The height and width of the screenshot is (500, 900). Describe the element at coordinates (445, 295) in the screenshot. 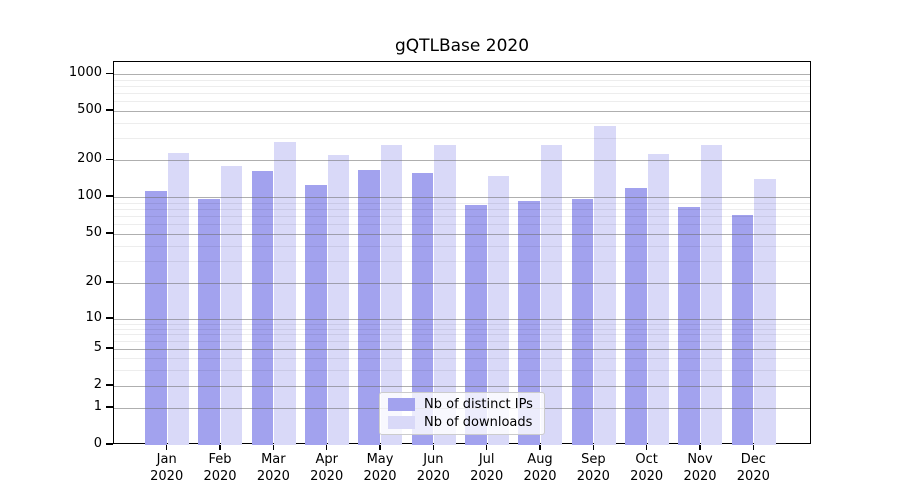

I see `bar-nb-of-downloads-jun` at that location.